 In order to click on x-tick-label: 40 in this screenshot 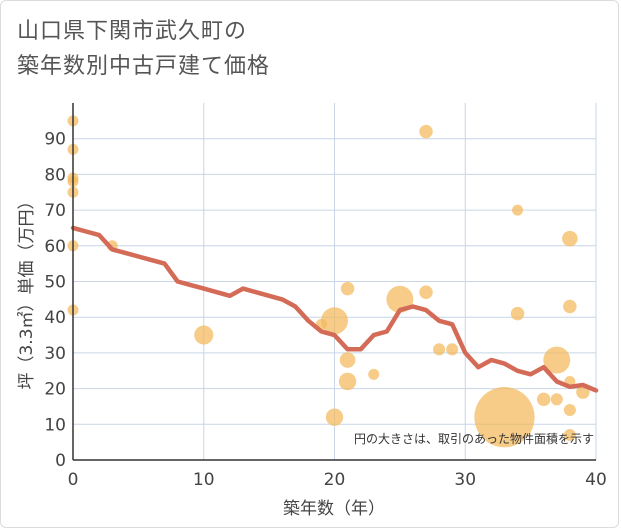, I will do `click(596, 480)`.